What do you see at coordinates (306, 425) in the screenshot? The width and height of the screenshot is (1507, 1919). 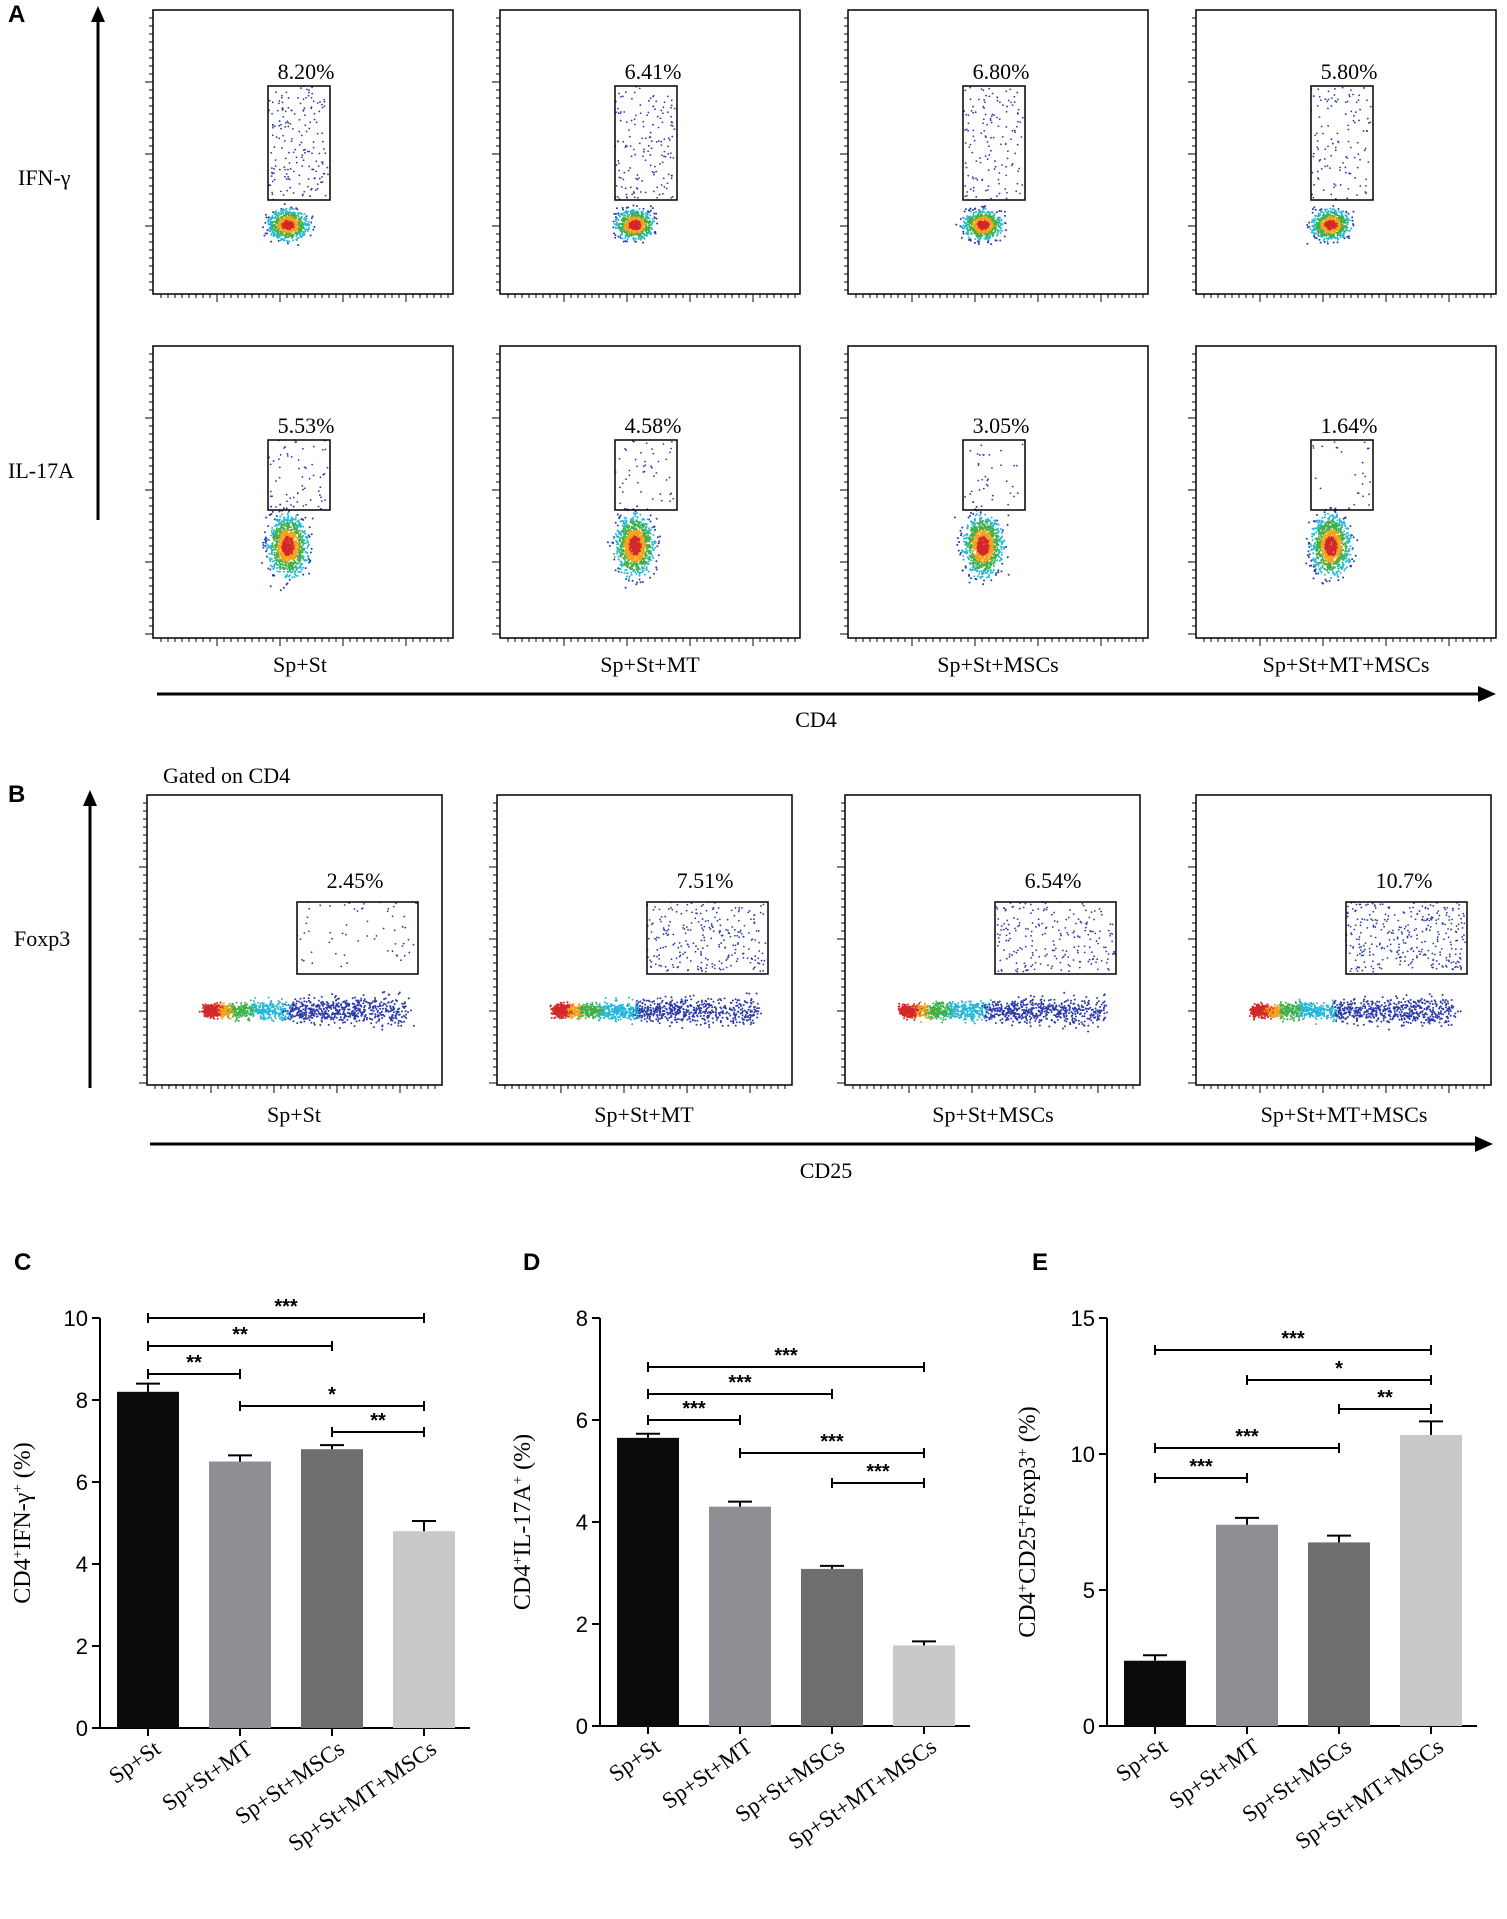 I see `gate-percent: 5.53%` at bounding box center [306, 425].